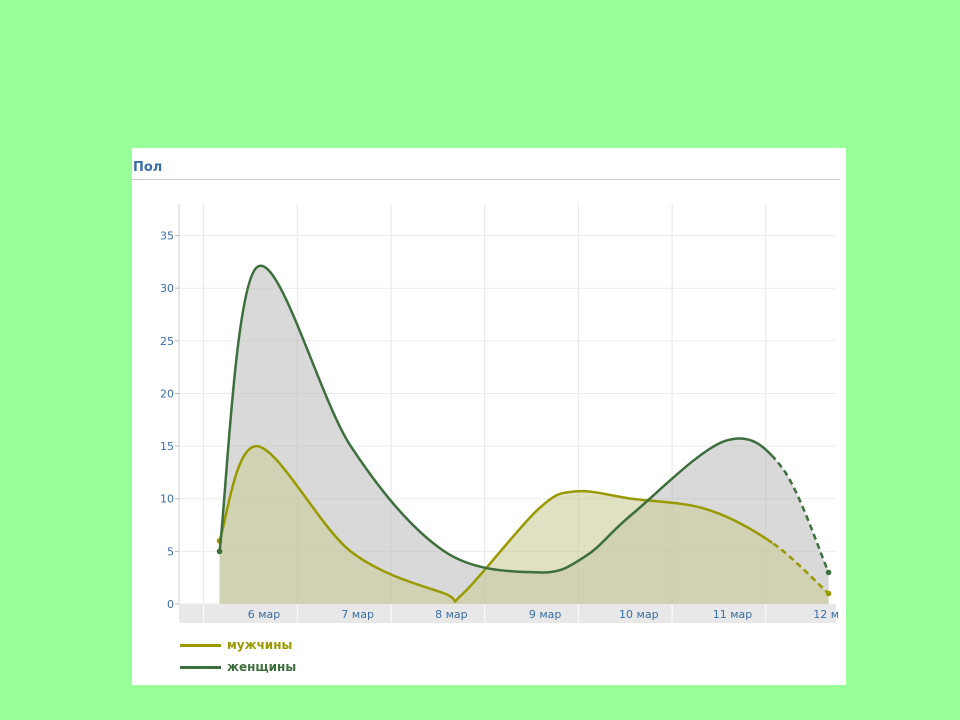  I want to click on x-tick-label: 11 мар, so click(733, 614).